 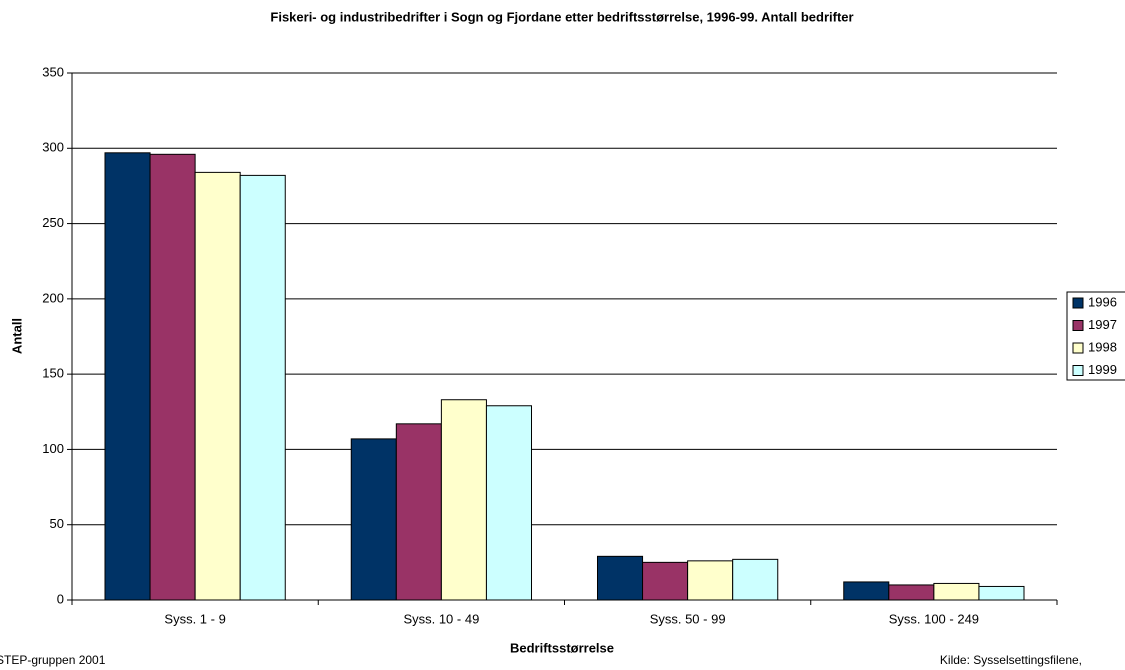 What do you see at coordinates (53, 660) in the screenshot?
I see `footnote: STEP-gruppen 2001` at bounding box center [53, 660].